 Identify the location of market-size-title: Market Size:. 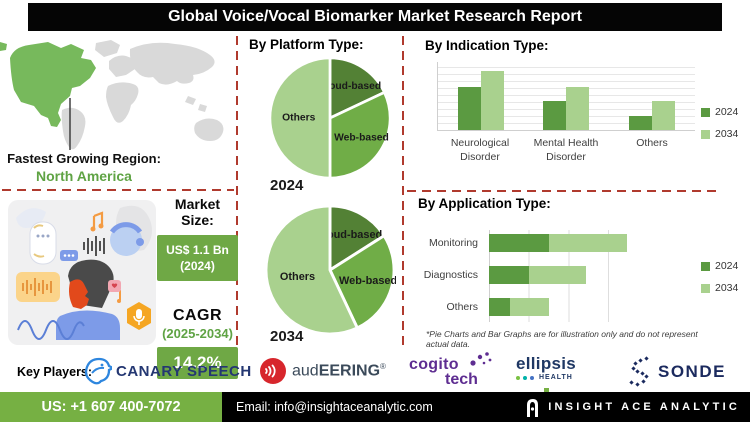
(197, 212).